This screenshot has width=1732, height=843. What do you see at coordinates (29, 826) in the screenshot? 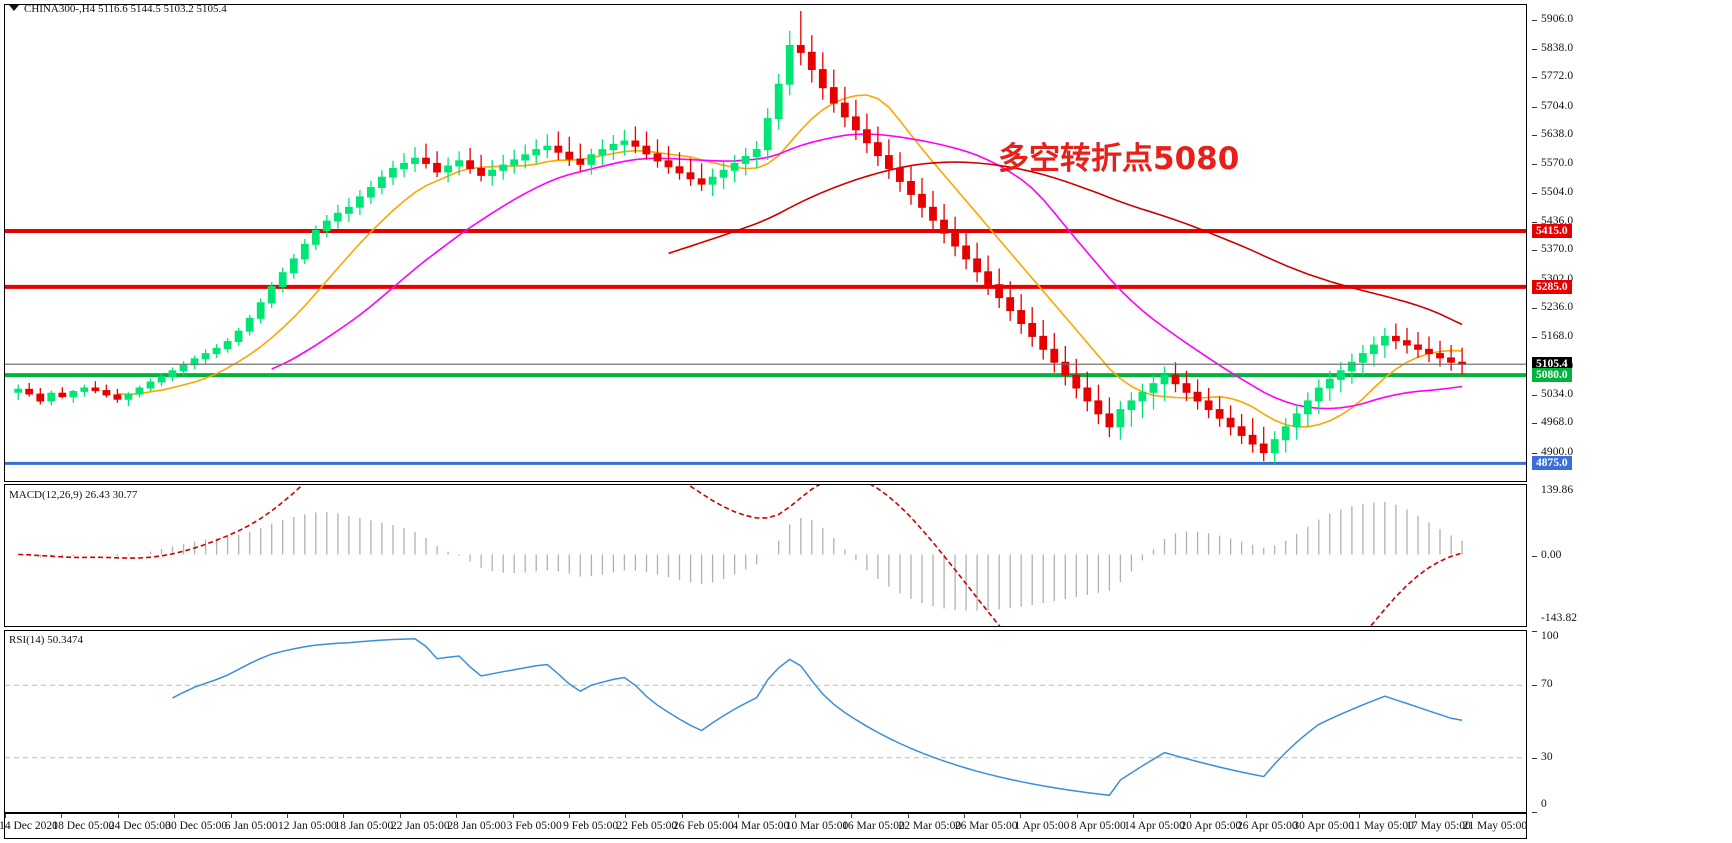
I see `time-axis-label: 14 Dec 2020` at bounding box center [29, 826].